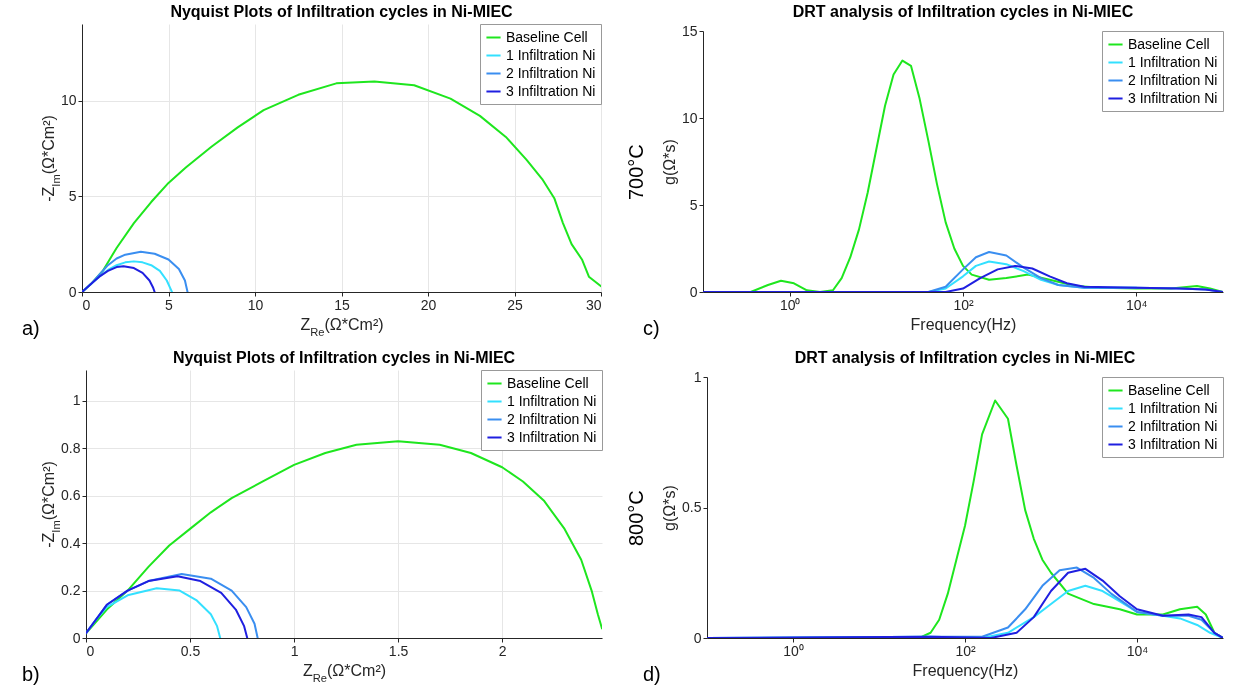 This screenshot has height=692, width=1243. I want to click on y-tick-label: 15, so click(689, 30).